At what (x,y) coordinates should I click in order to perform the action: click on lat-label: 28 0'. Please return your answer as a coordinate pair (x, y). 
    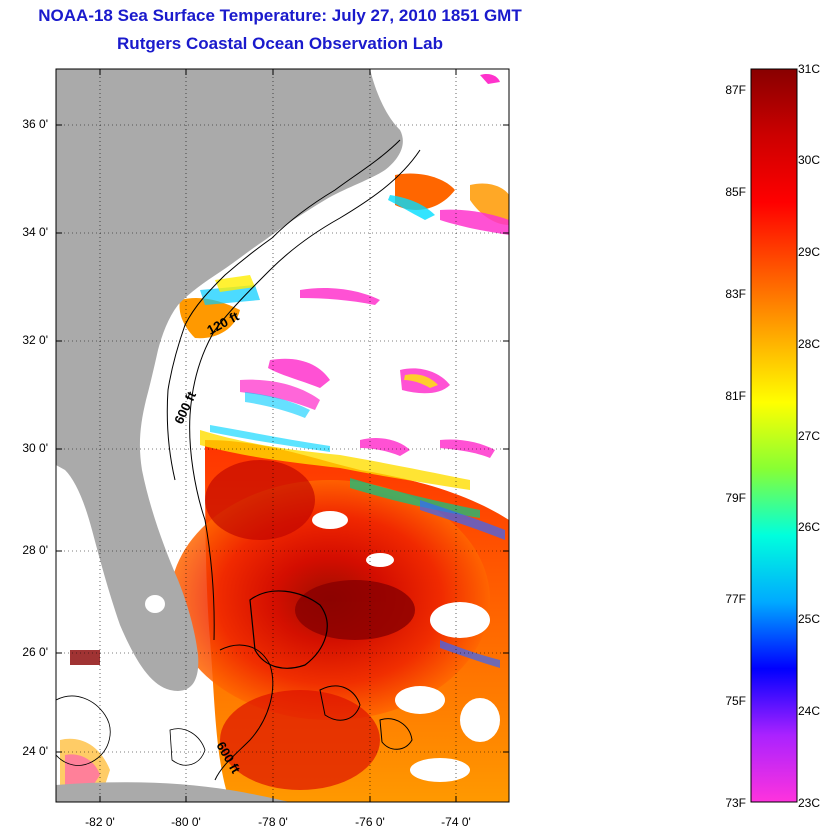
    Looking at the image, I should click on (35, 550).